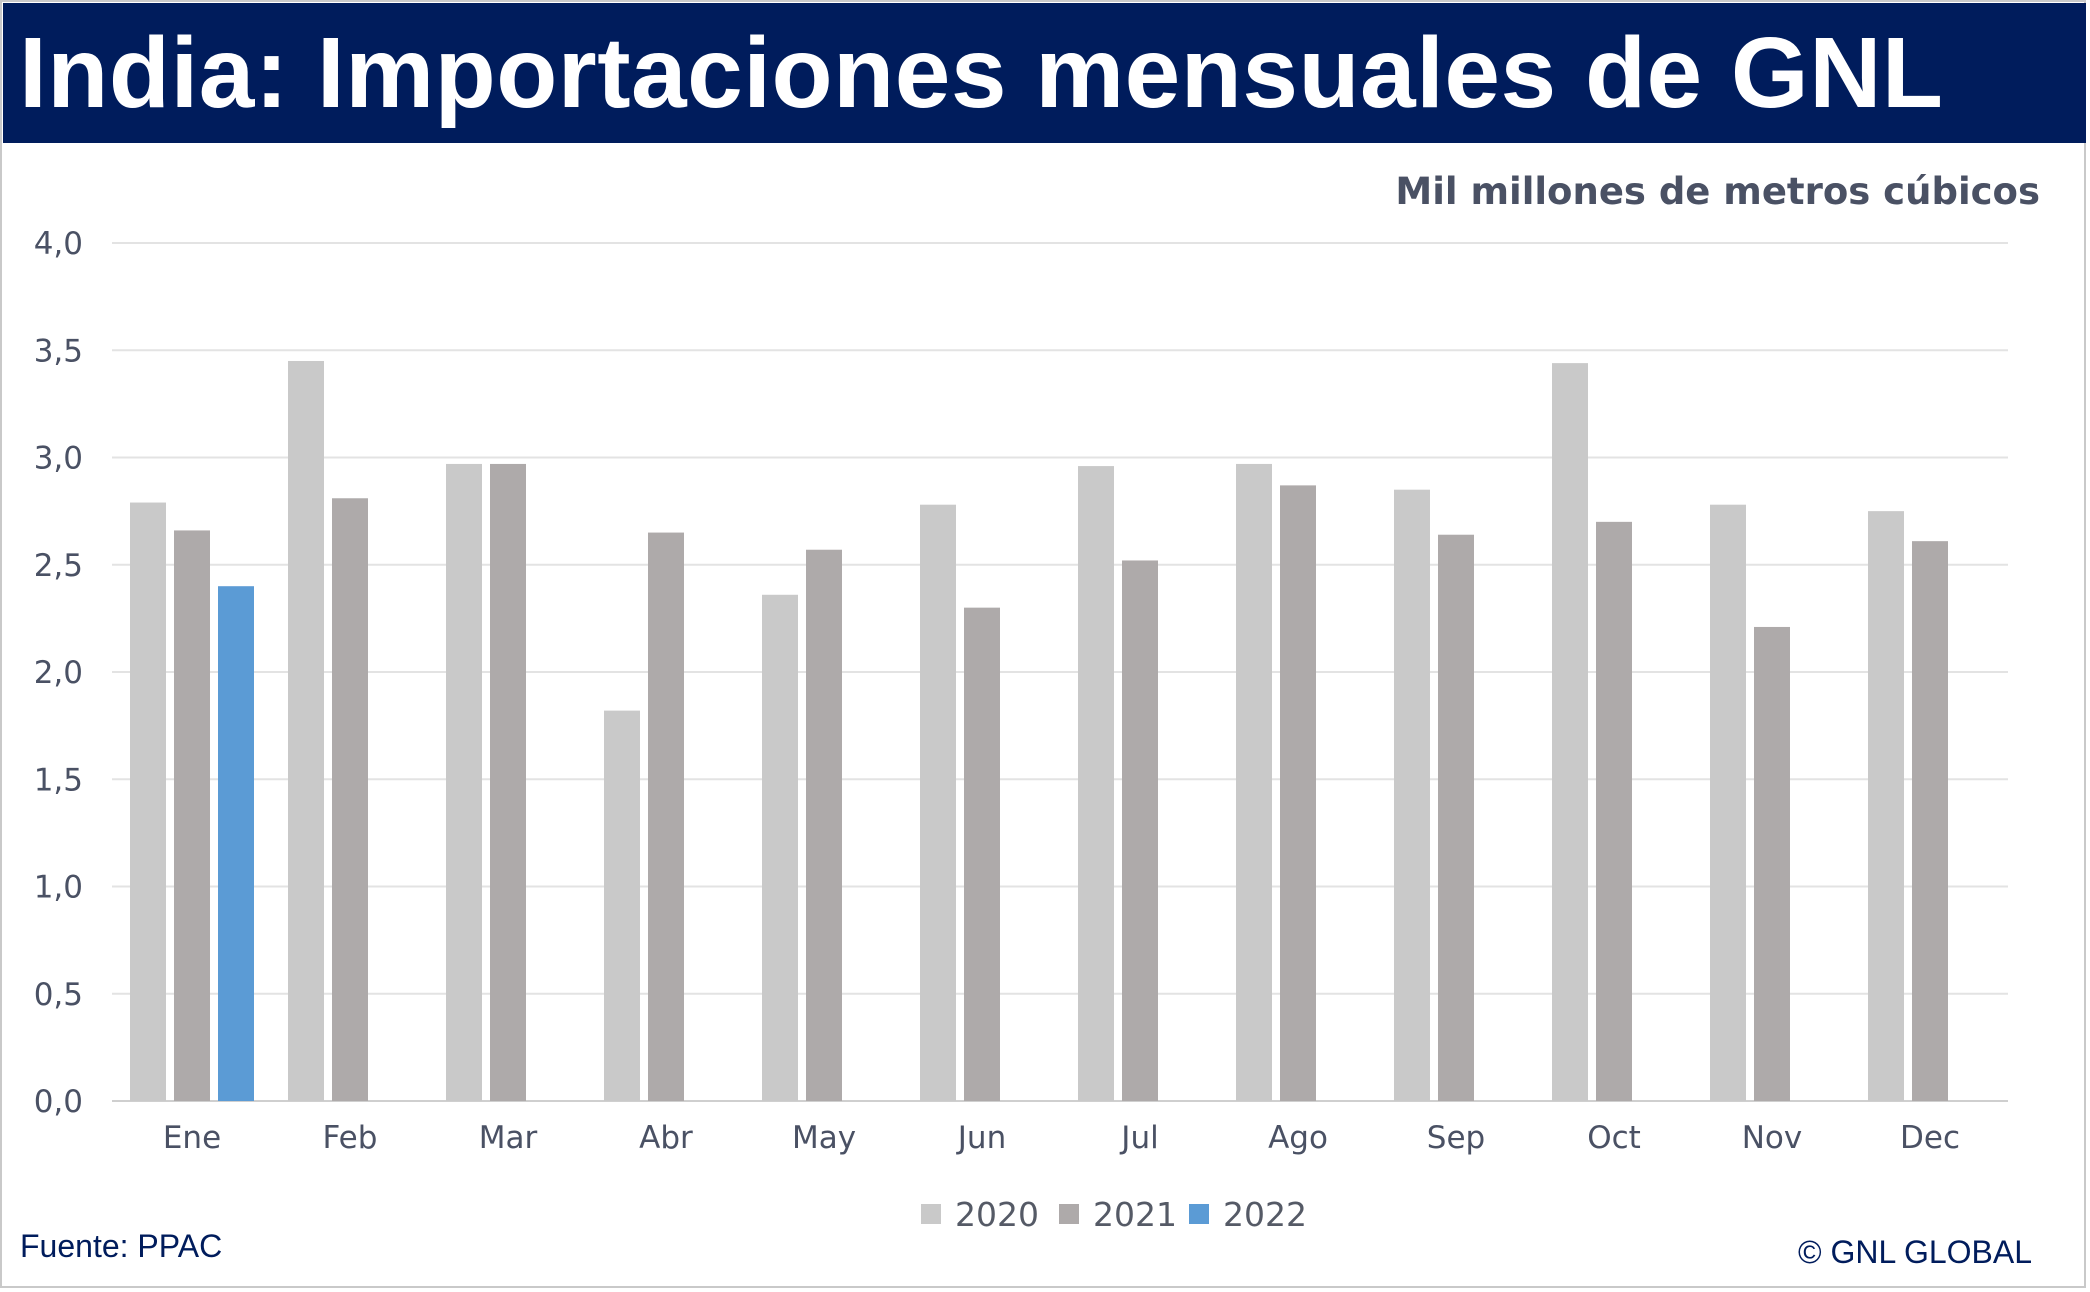 The height and width of the screenshot is (1292, 2090). What do you see at coordinates (1886, 806) in the screenshot?
I see `bar-2020-dec` at bounding box center [1886, 806].